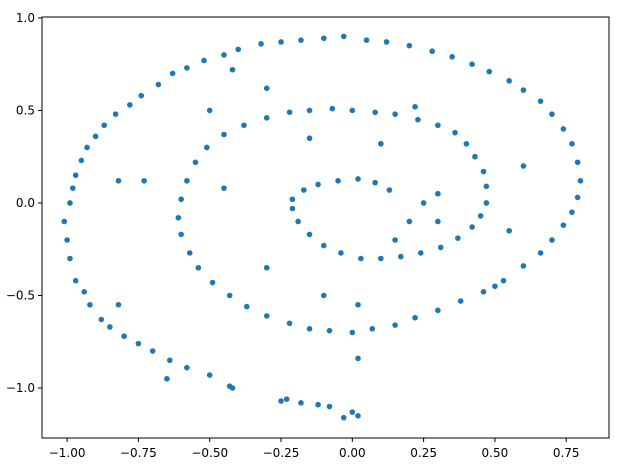 The width and height of the screenshot is (618, 469). I want to click on x-tick-label: −0.25, so click(281, 453).